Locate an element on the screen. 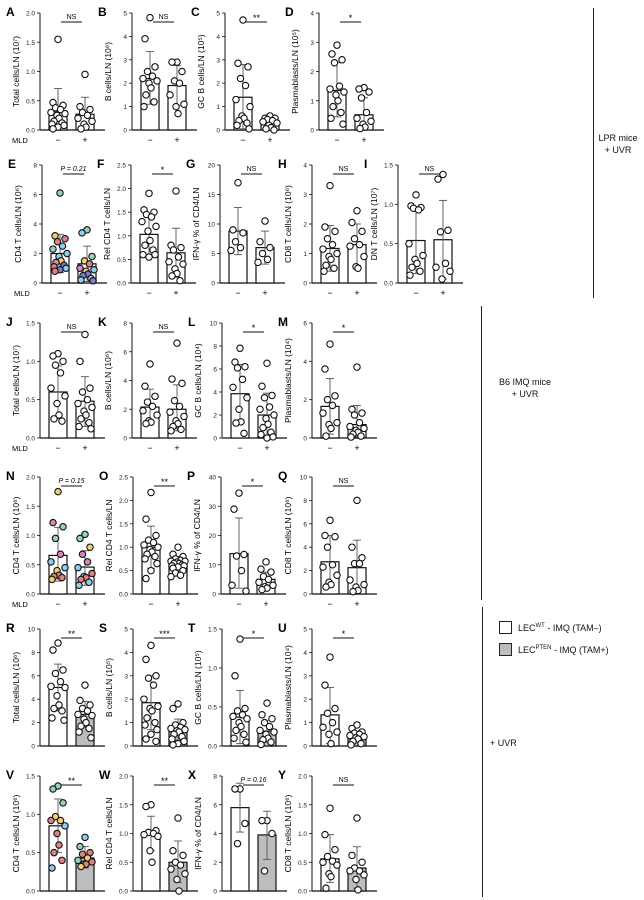 This screenshot has height=900, width=644. x-group-label: + is located at coordinates (363, 140).